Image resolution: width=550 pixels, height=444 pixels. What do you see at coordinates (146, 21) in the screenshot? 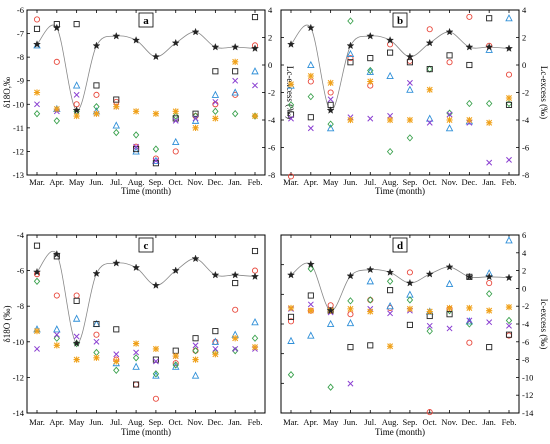
I see `panel-label: a` at bounding box center [146, 21].